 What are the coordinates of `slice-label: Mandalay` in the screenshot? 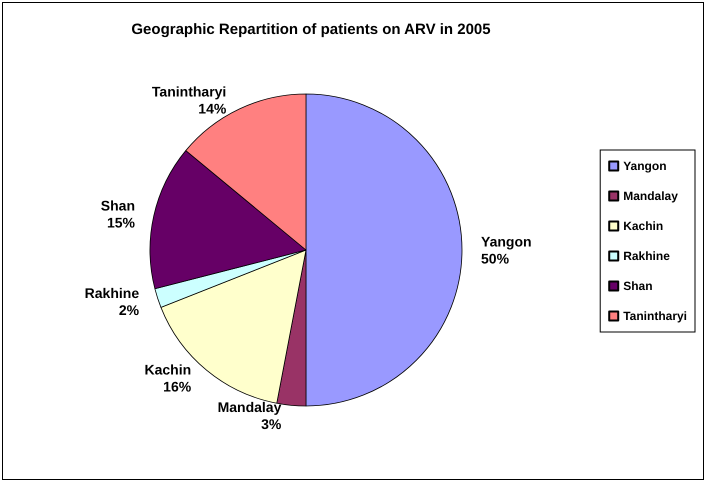 It's located at (250, 406).